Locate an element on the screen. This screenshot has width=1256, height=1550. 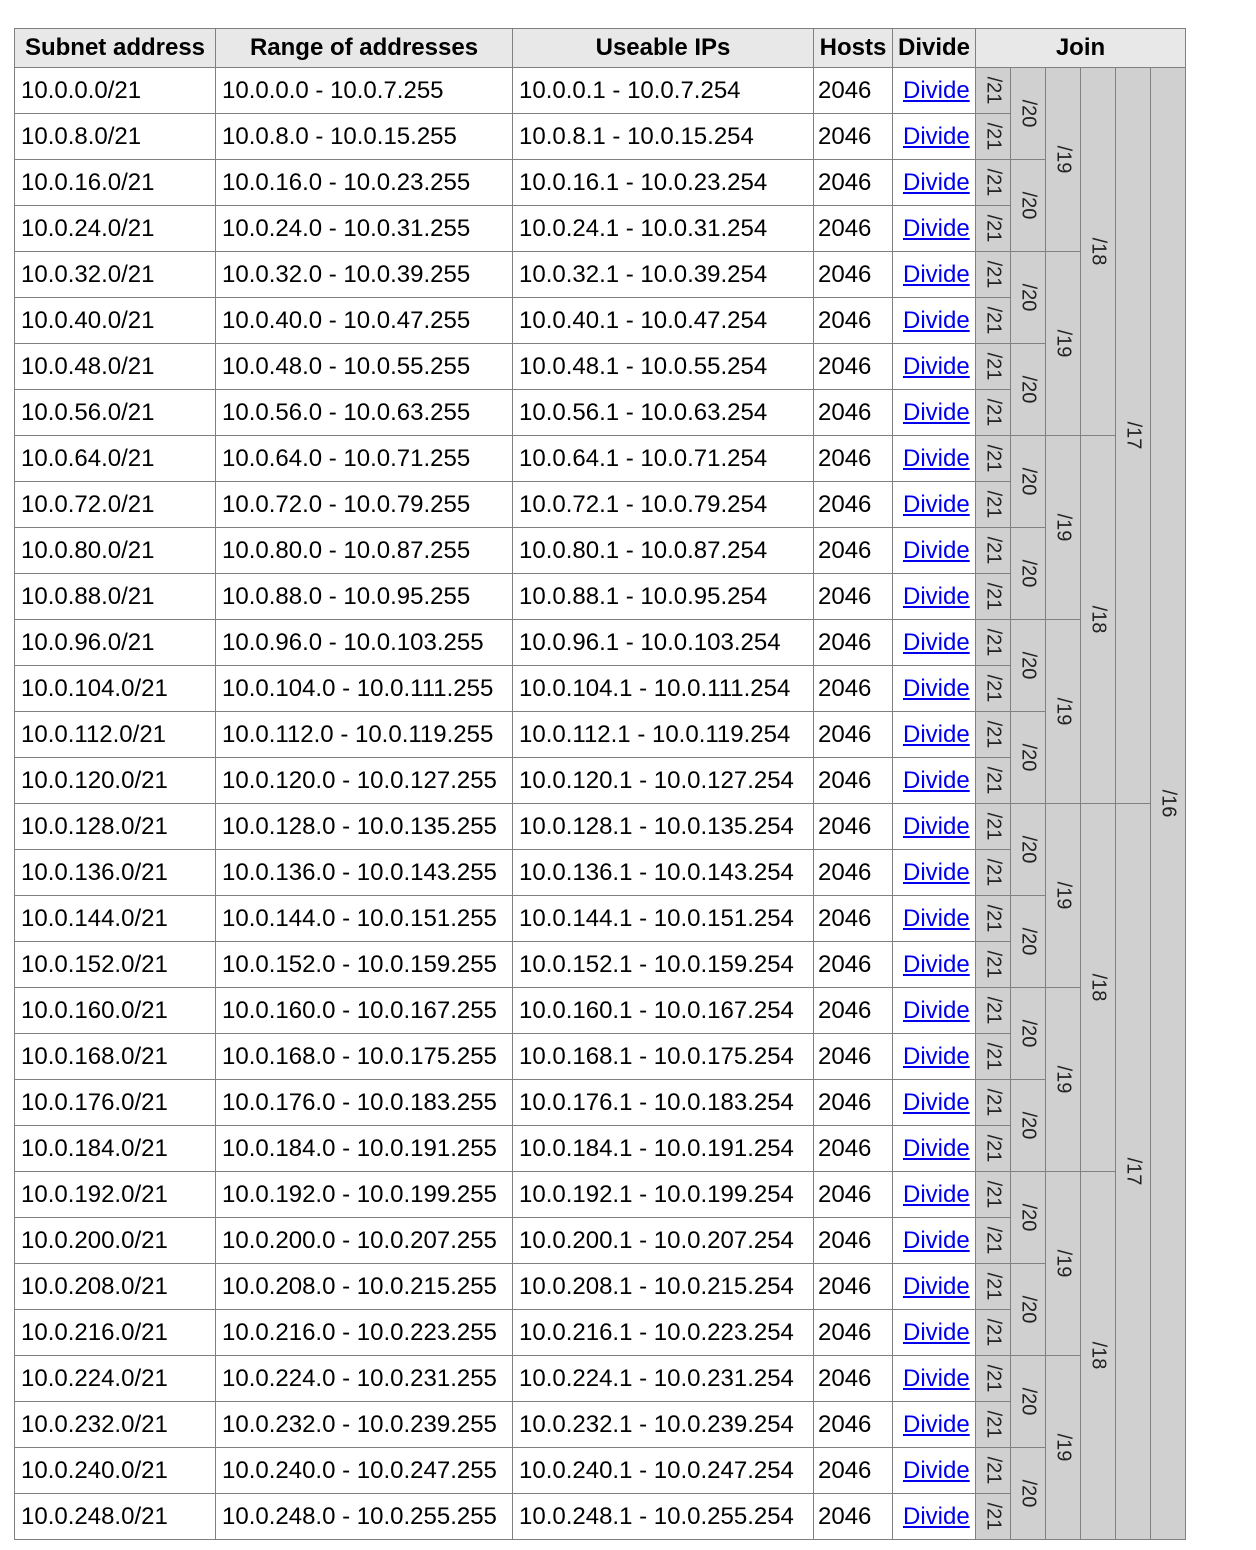
join-label: /21 is located at coordinates (993, 780).